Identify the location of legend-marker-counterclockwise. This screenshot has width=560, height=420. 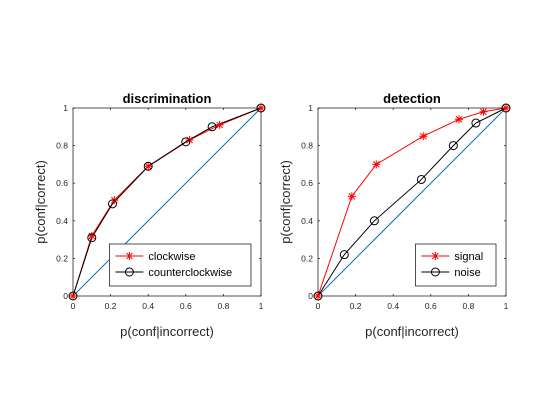
(129, 272).